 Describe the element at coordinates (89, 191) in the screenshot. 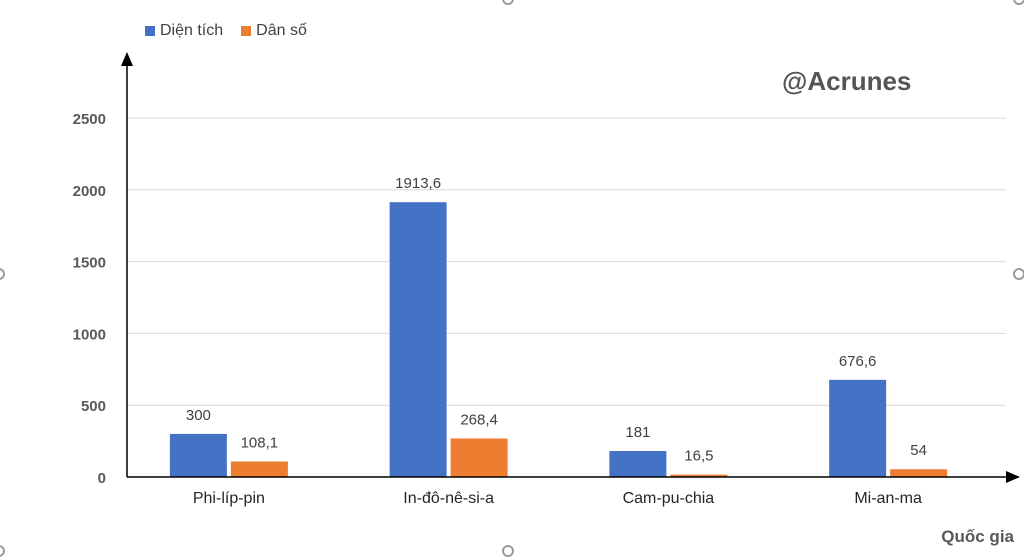

I see `y-tick-label-2000: 2000` at that location.